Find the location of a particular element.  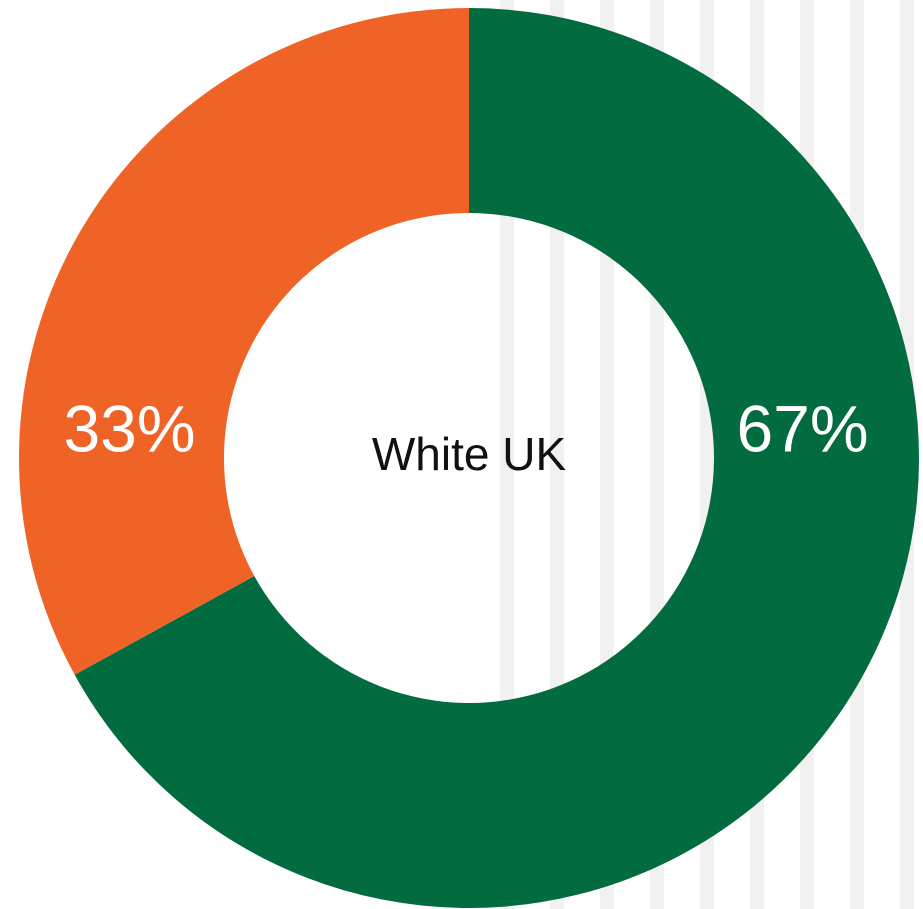

slice-labels: 67% 33% is located at coordinates (465, 428).